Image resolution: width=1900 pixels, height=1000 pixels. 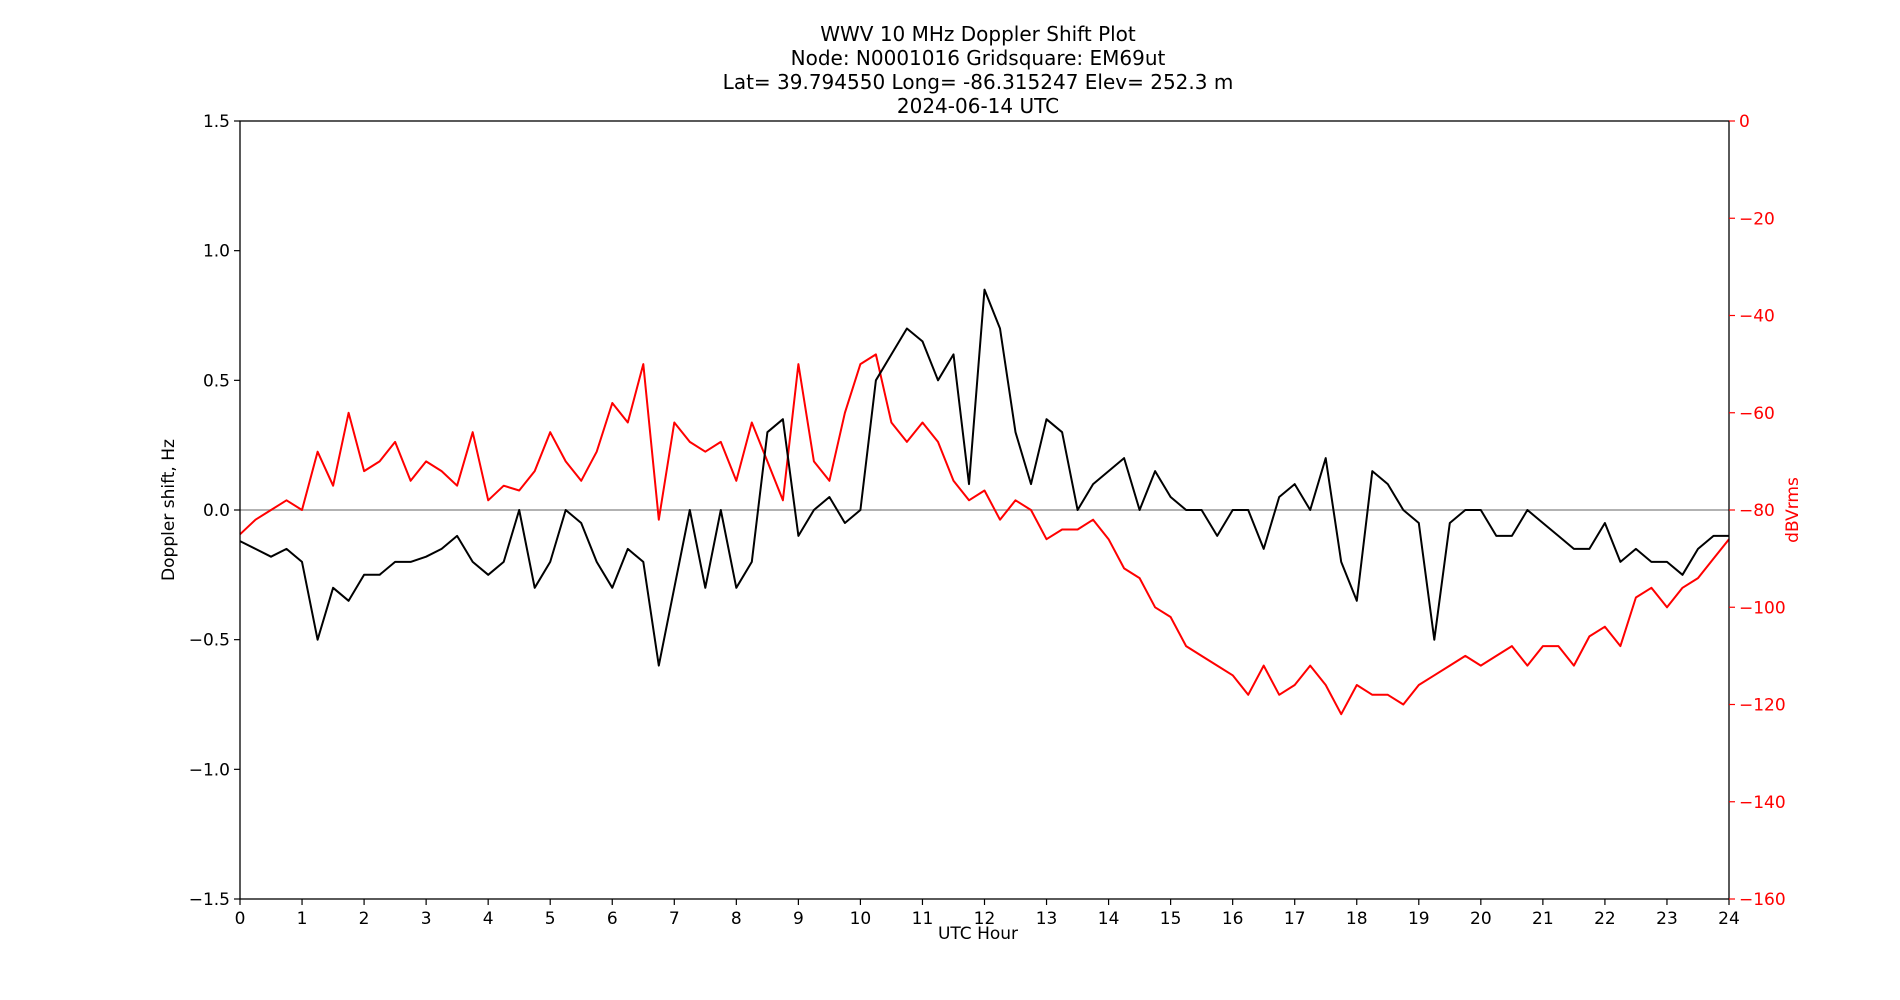 I want to click on x-tick-label: 9, so click(x=798, y=919).